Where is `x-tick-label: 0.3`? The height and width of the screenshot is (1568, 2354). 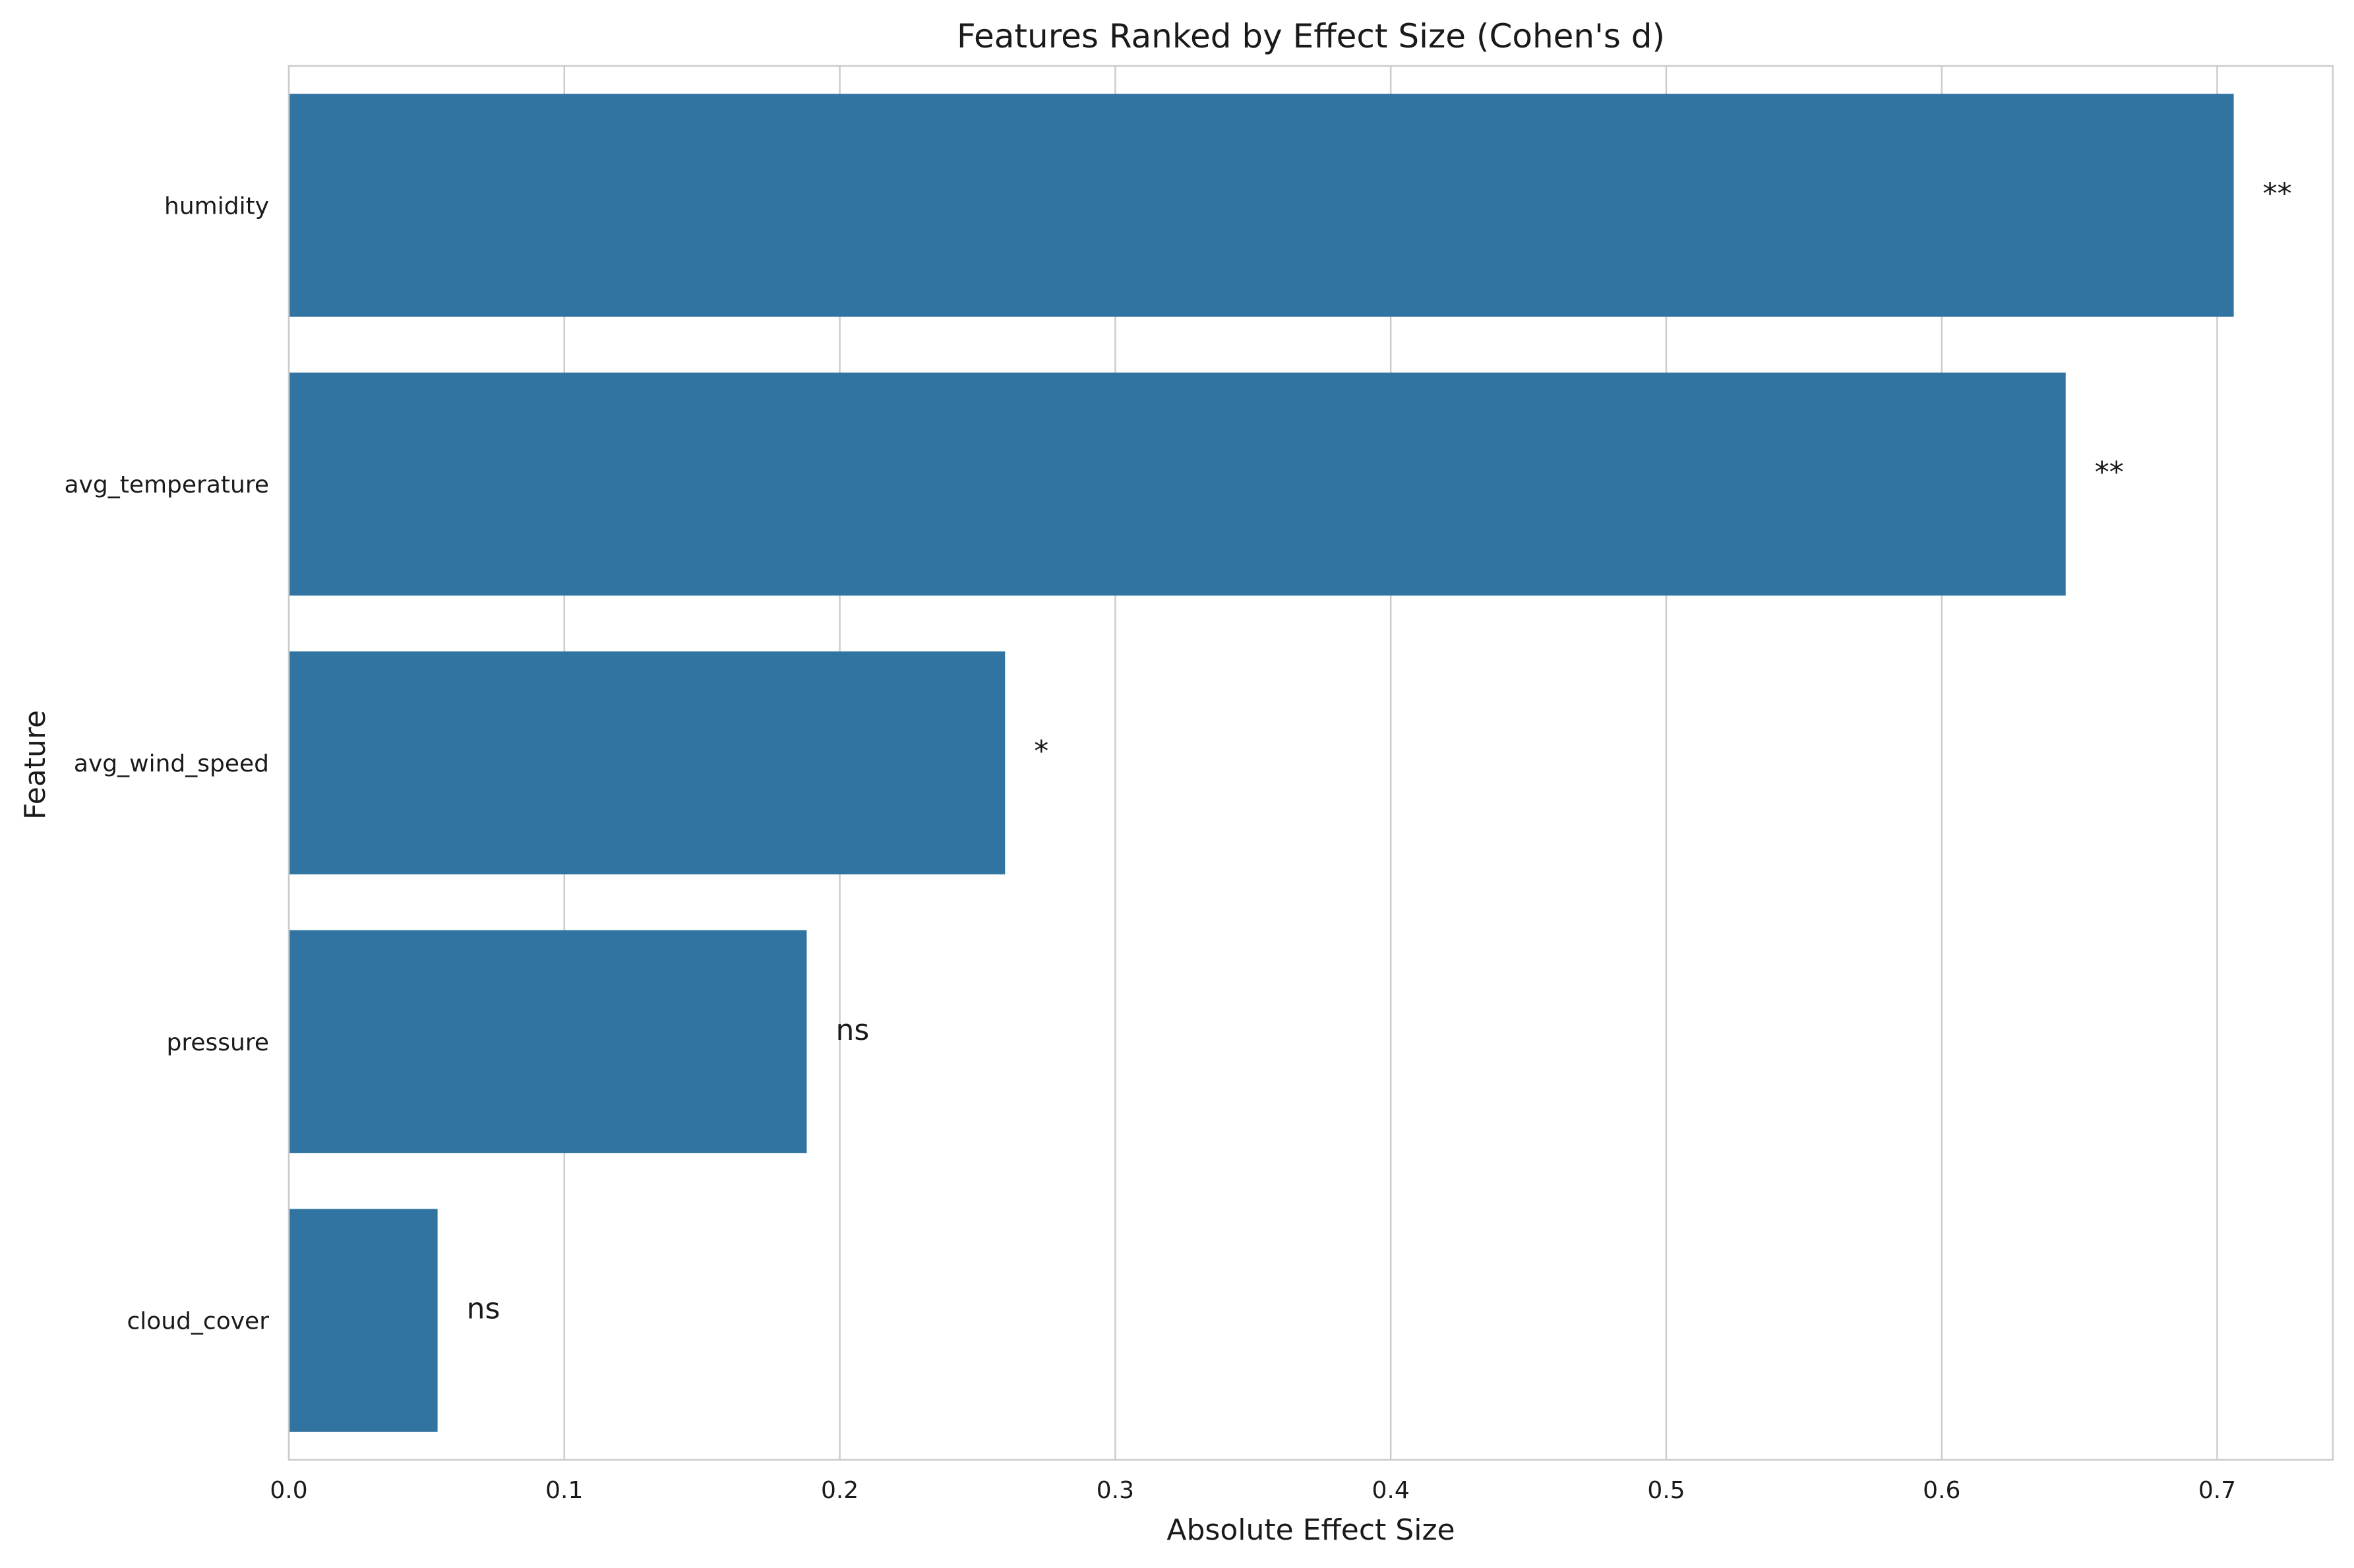 x-tick-label: 0.3 is located at coordinates (1115, 1491).